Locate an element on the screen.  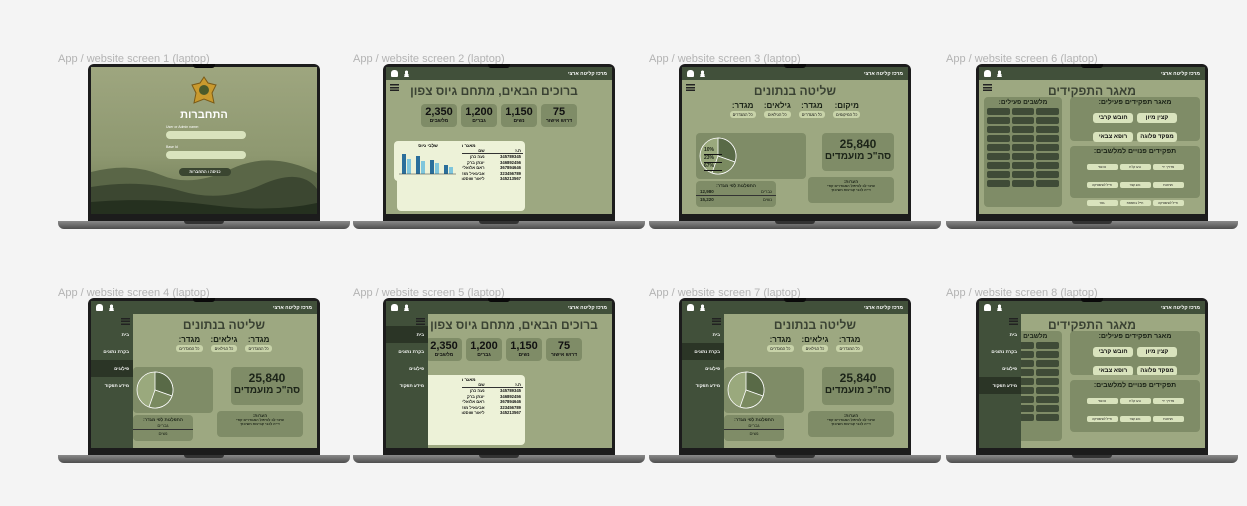
password-input is located at coordinates (206, 155).